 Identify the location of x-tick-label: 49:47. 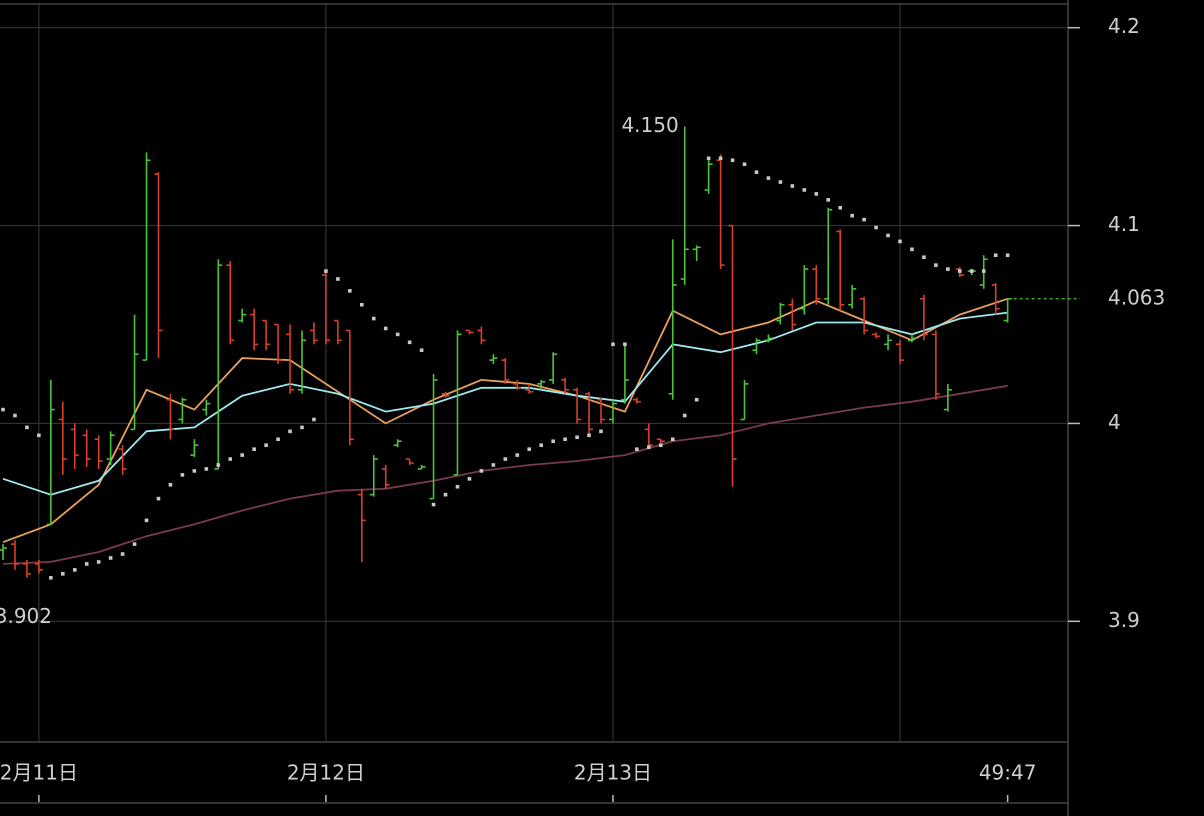
(1008, 773).